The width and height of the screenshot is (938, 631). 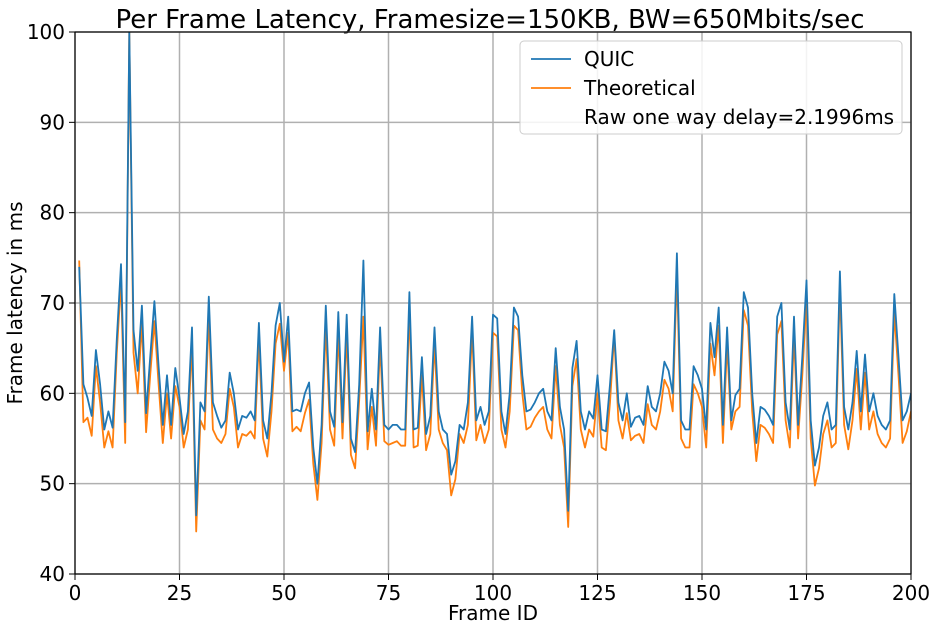 I want to click on legend-label-theoretical: Theoretical, so click(x=639, y=88).